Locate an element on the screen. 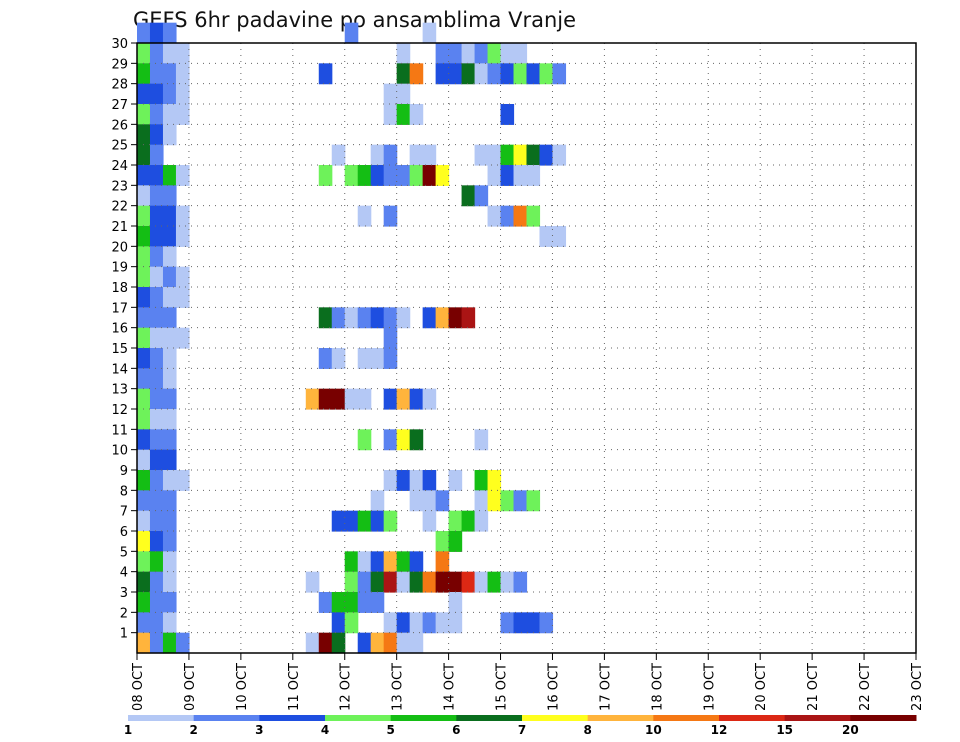 This screenshot has height=742, width=960. y-tick-label: 24 is located at coordinates (119, 166).